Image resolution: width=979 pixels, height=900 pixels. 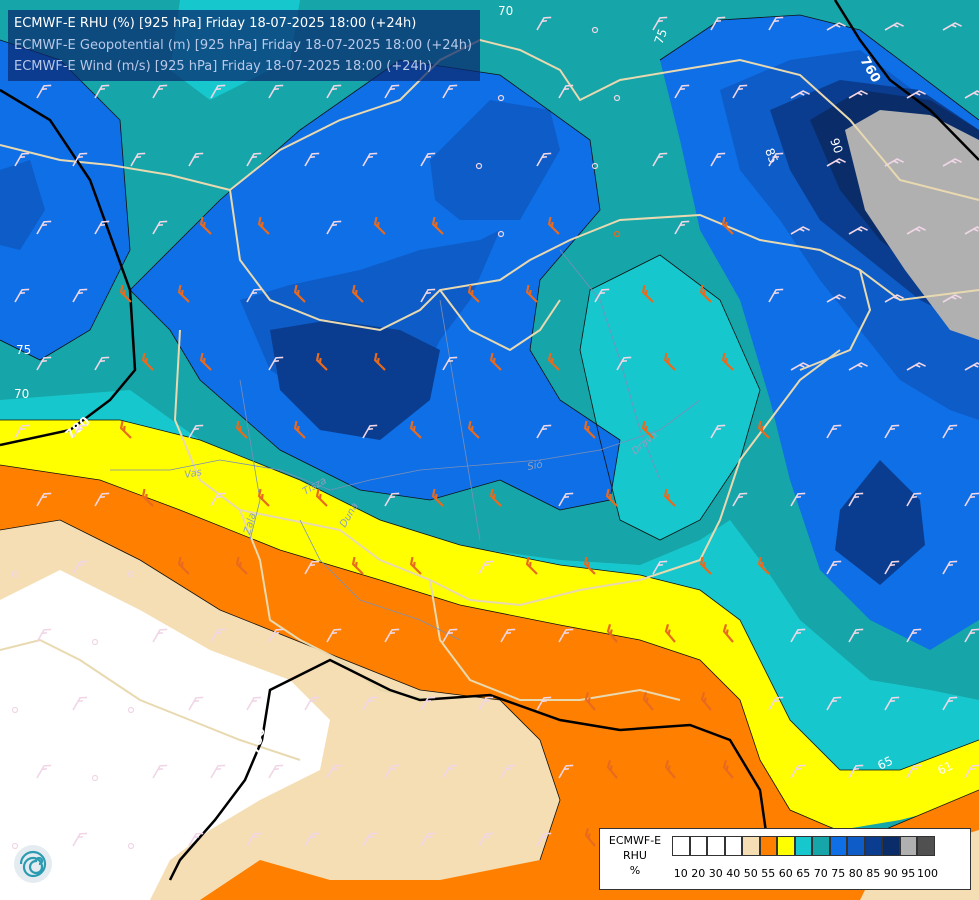 I want to click on rhu-contour-label: 75, so click(x=23, y=350).